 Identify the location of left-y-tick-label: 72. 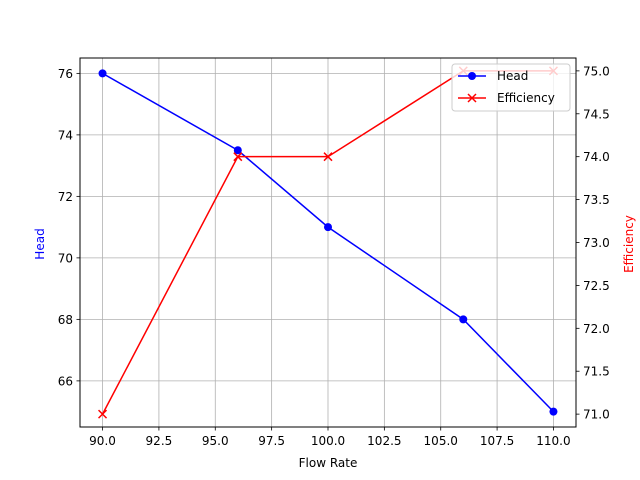
(65, 197).